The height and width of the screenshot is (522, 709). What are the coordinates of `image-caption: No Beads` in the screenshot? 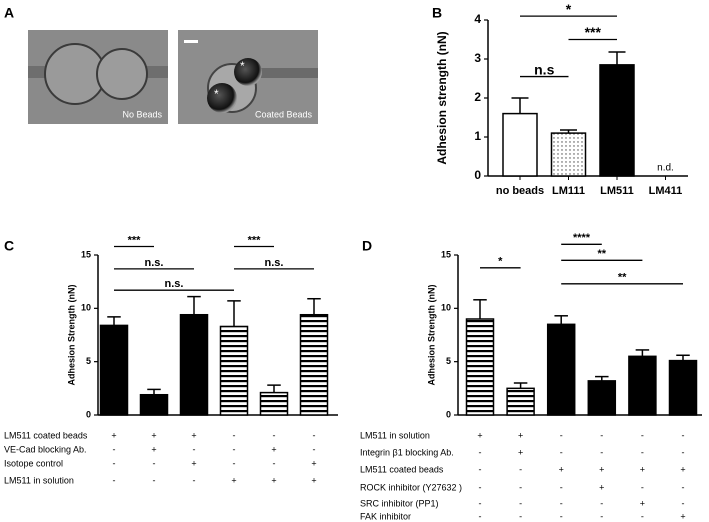 It's located at (142, 114).